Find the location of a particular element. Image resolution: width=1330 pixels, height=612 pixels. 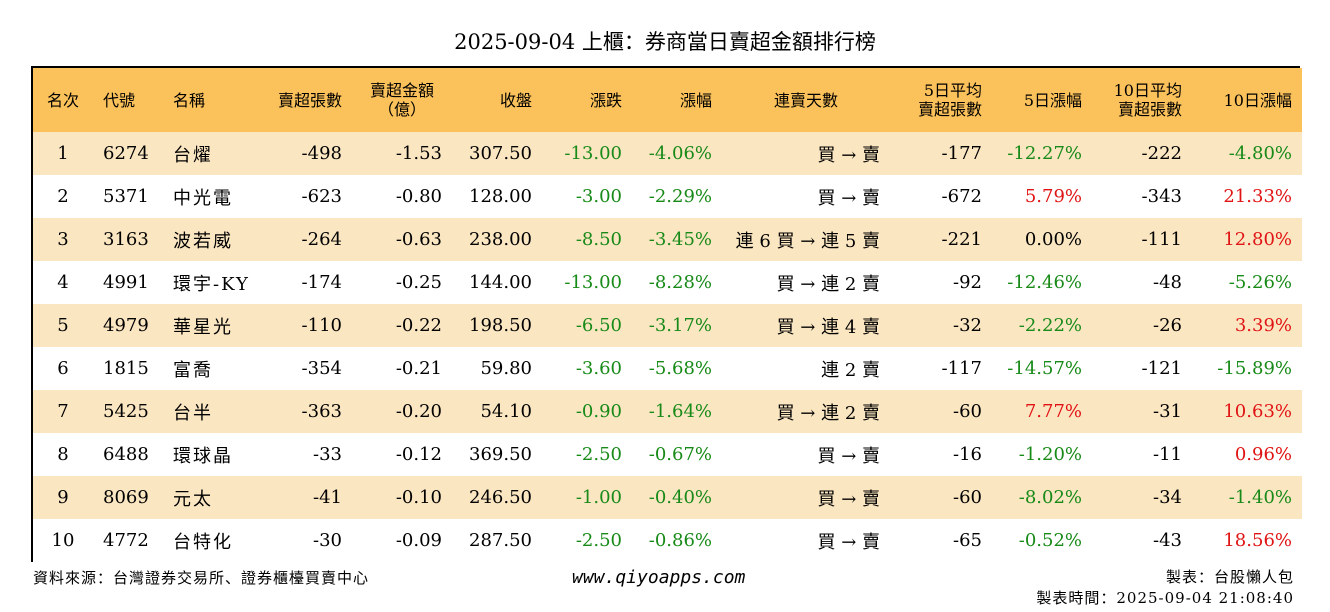

cell-code: 4979 is located at coordinates (126, 325).